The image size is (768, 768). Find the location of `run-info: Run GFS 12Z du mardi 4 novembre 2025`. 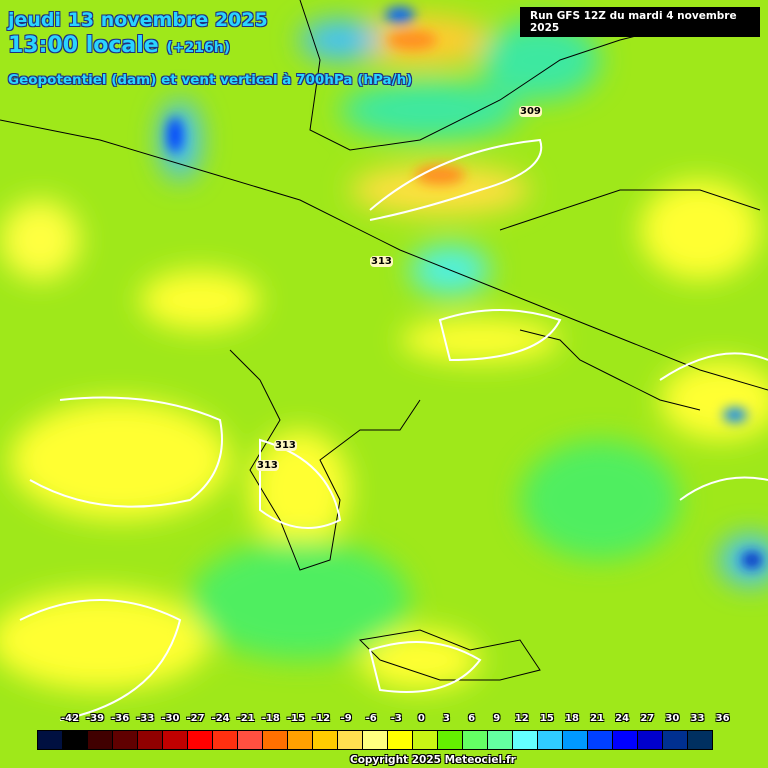

run-info: Run GFS 12Z du mardi 4 novembre 2025 is located at coordinates (640, 22).